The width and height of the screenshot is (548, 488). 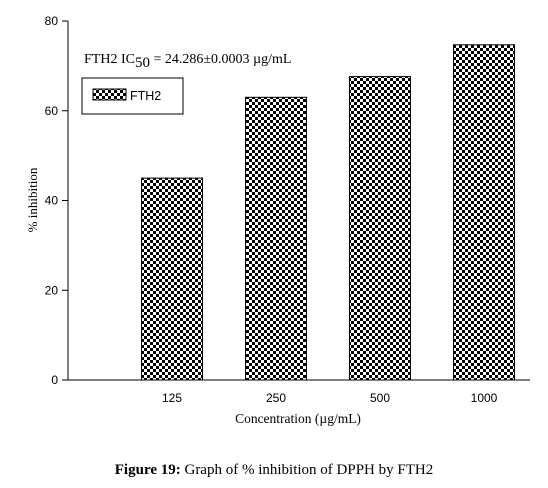 I want to click on legend: FTH2, so click(x=132, y=96).